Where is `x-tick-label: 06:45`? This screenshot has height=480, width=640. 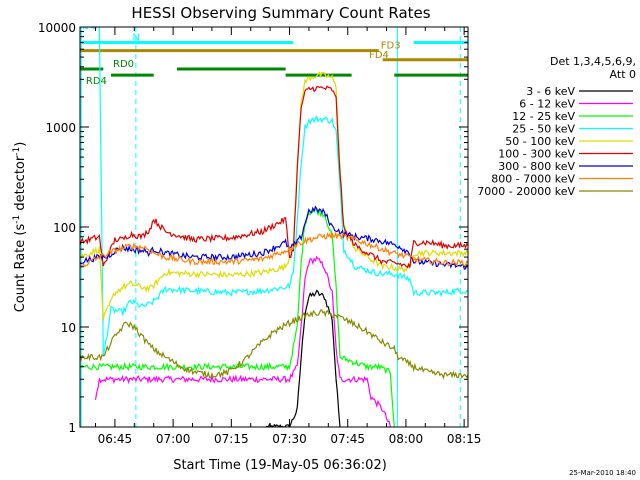
x-tick-label: 06:45 is located at coordinates (115, 439).